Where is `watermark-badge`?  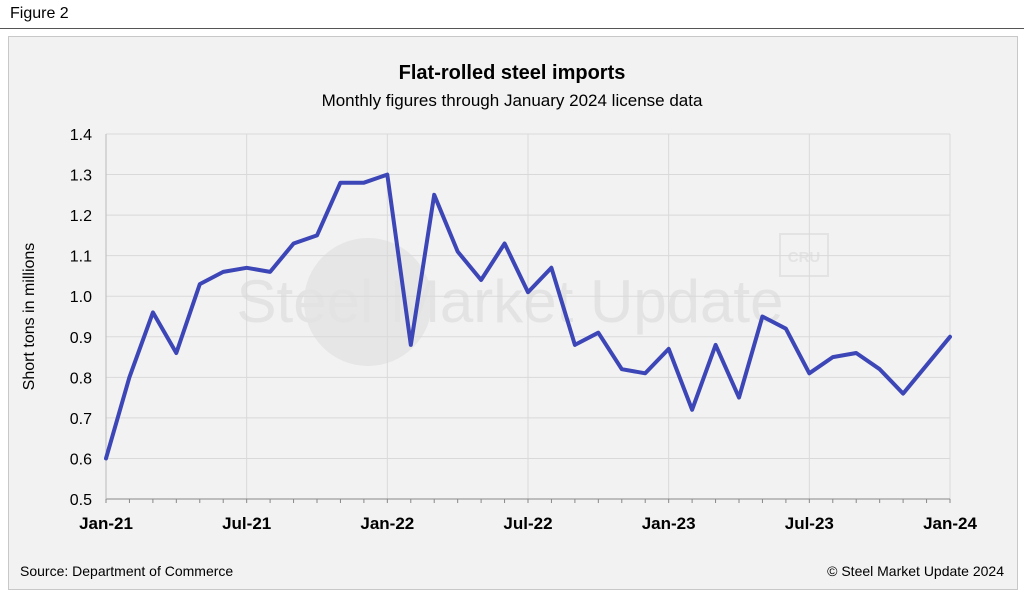 watermark-badge is located at coordinates (804, 255).